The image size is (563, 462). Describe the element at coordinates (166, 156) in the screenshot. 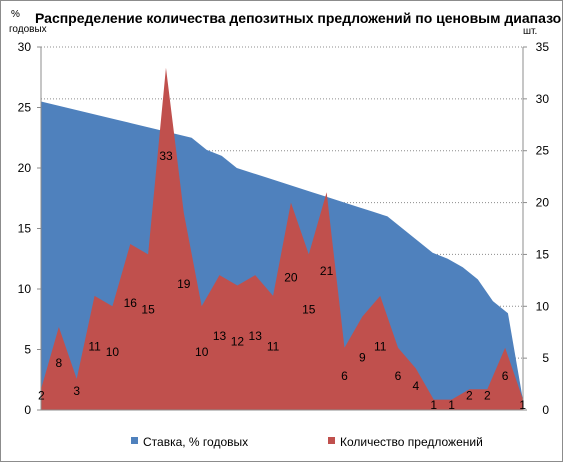

I see `data-label: 33` at that location.